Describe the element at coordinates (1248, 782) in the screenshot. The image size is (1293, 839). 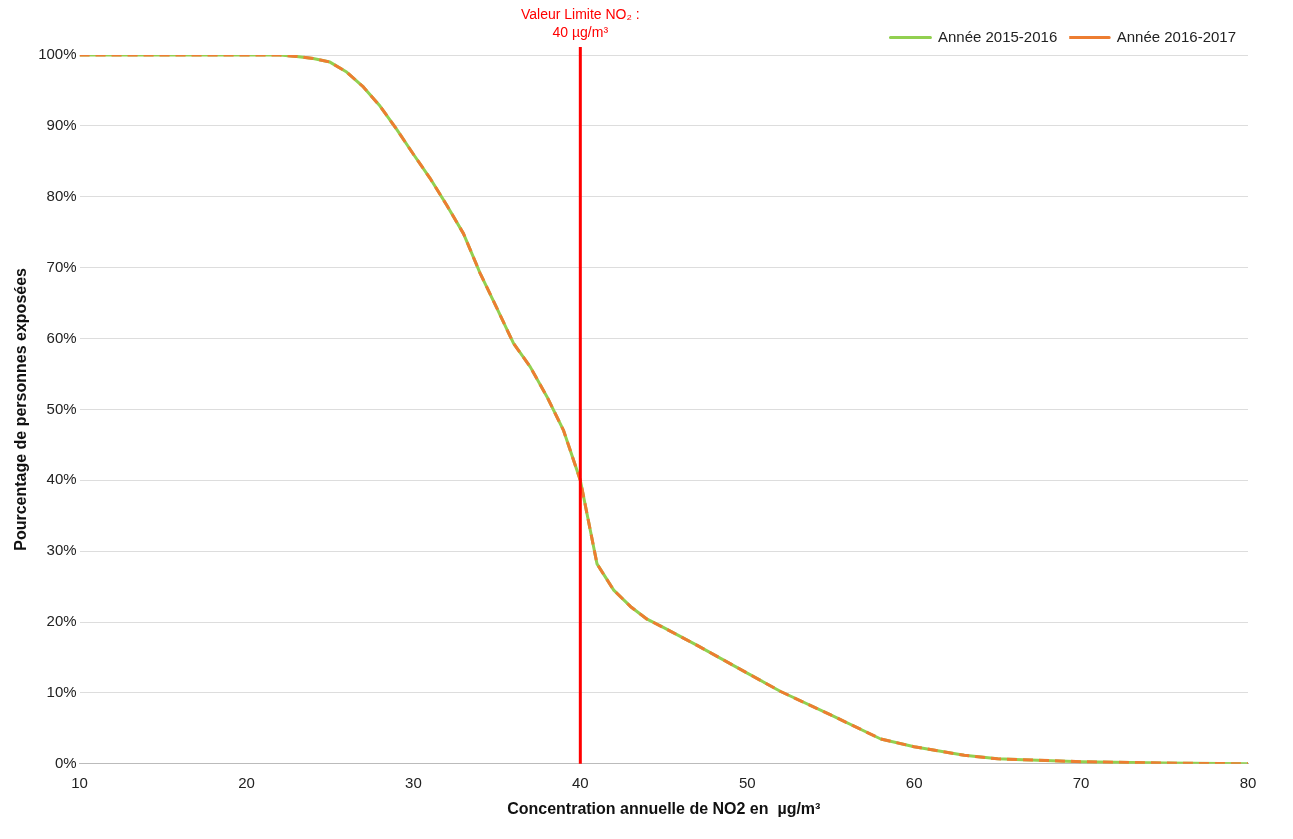
I see `x-tick-label: 80` at that location.